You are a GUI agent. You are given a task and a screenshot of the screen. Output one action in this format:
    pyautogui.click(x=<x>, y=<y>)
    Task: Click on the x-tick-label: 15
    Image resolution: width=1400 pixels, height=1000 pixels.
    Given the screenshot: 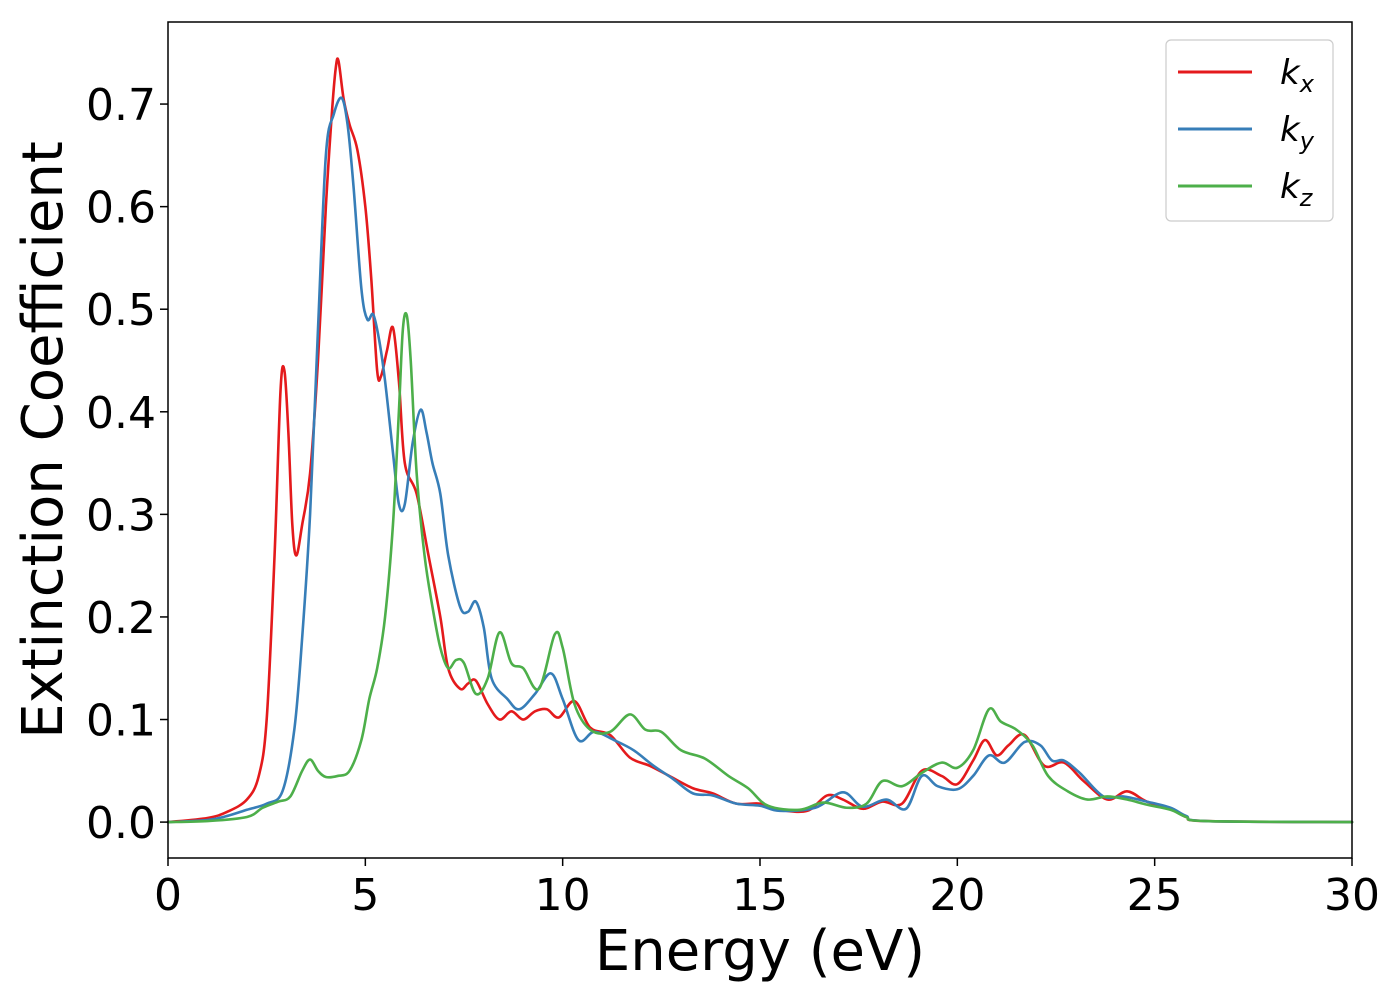 What is the action you would take?
    pyautogui.click(x=760, y=895)
    